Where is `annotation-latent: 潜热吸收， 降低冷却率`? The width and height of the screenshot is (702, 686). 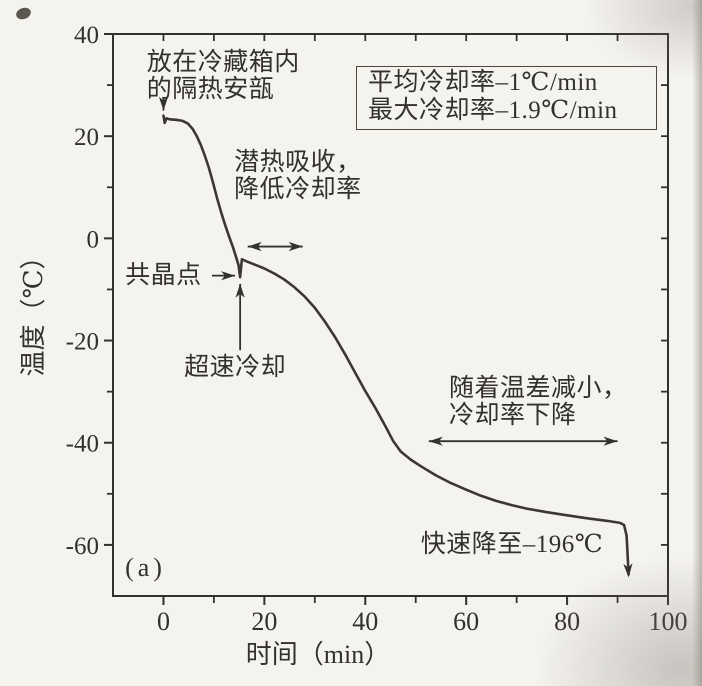 annotation-latent: 潜热吸收， 降低冷却率 is located at coordinates (298, 175).